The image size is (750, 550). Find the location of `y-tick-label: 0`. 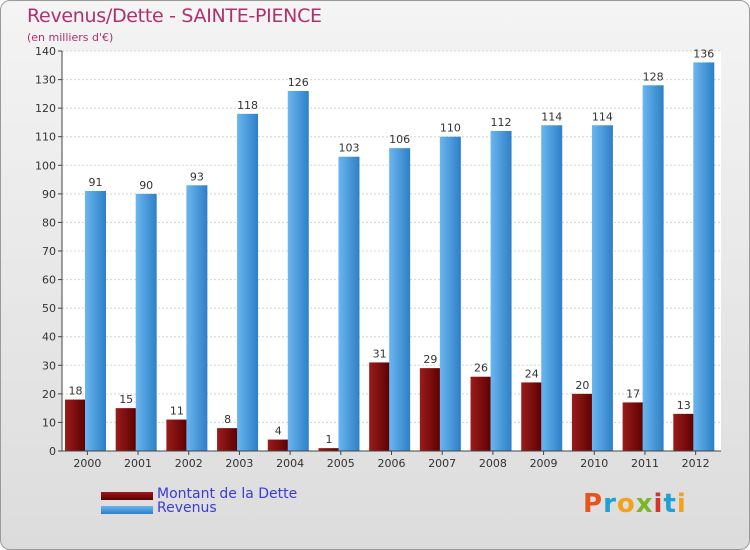

y-tick-label: 0 is located at coordinates (52, 451).